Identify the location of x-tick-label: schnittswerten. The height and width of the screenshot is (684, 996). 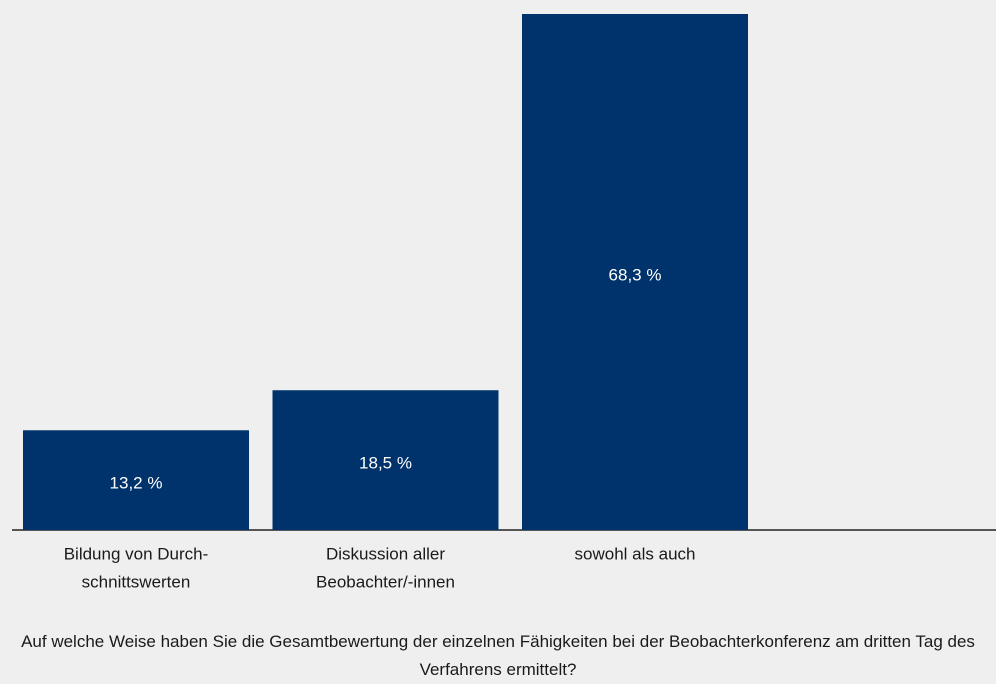
(136, 581).